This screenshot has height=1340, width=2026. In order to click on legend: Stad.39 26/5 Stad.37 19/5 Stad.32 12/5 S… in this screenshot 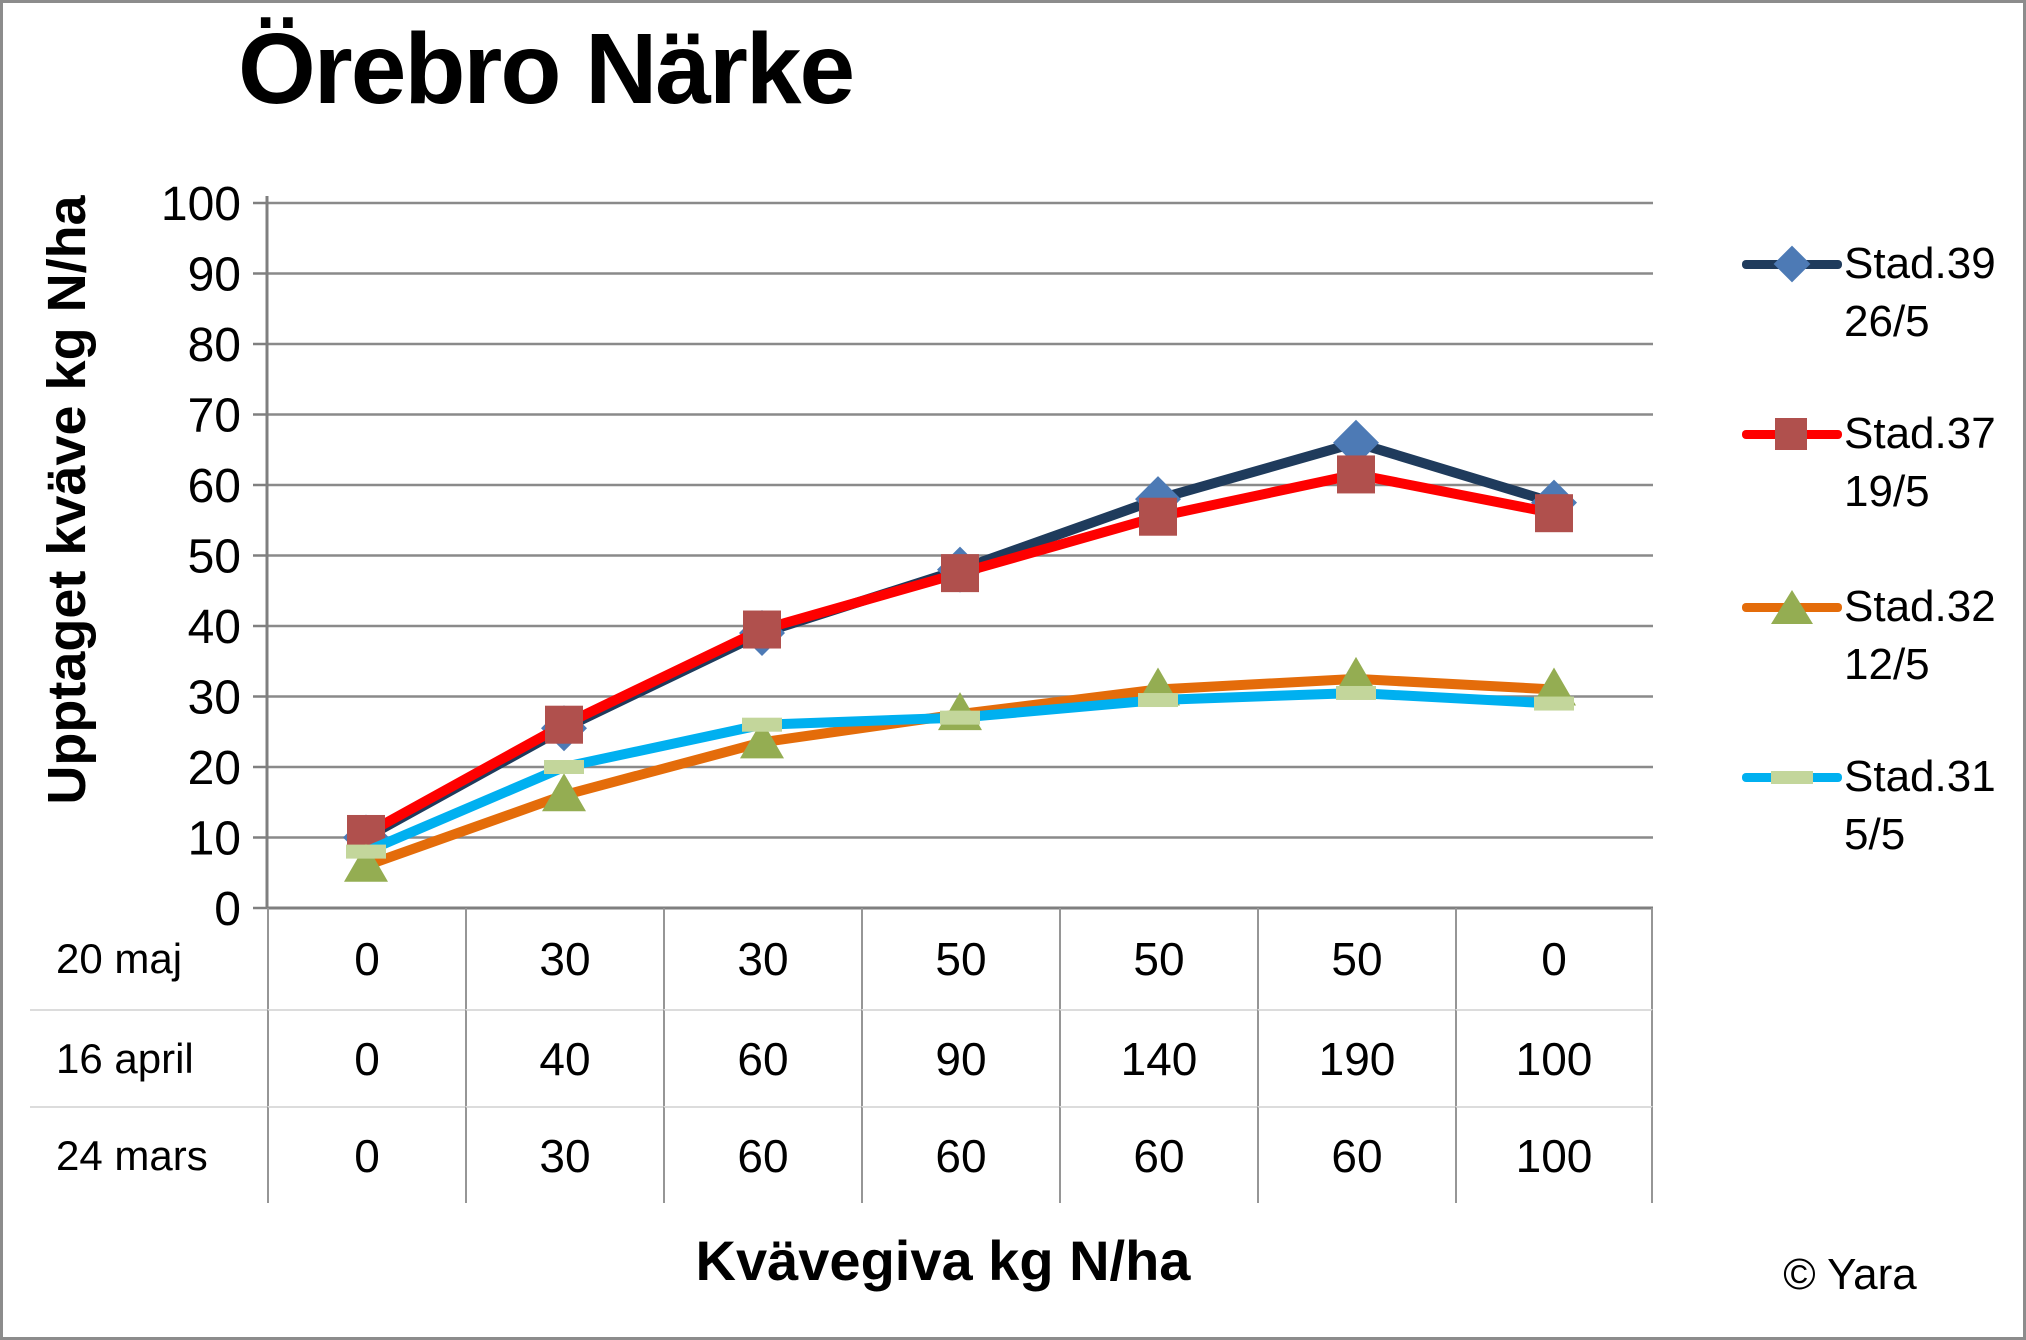, I will do `click(1884, 586)`.